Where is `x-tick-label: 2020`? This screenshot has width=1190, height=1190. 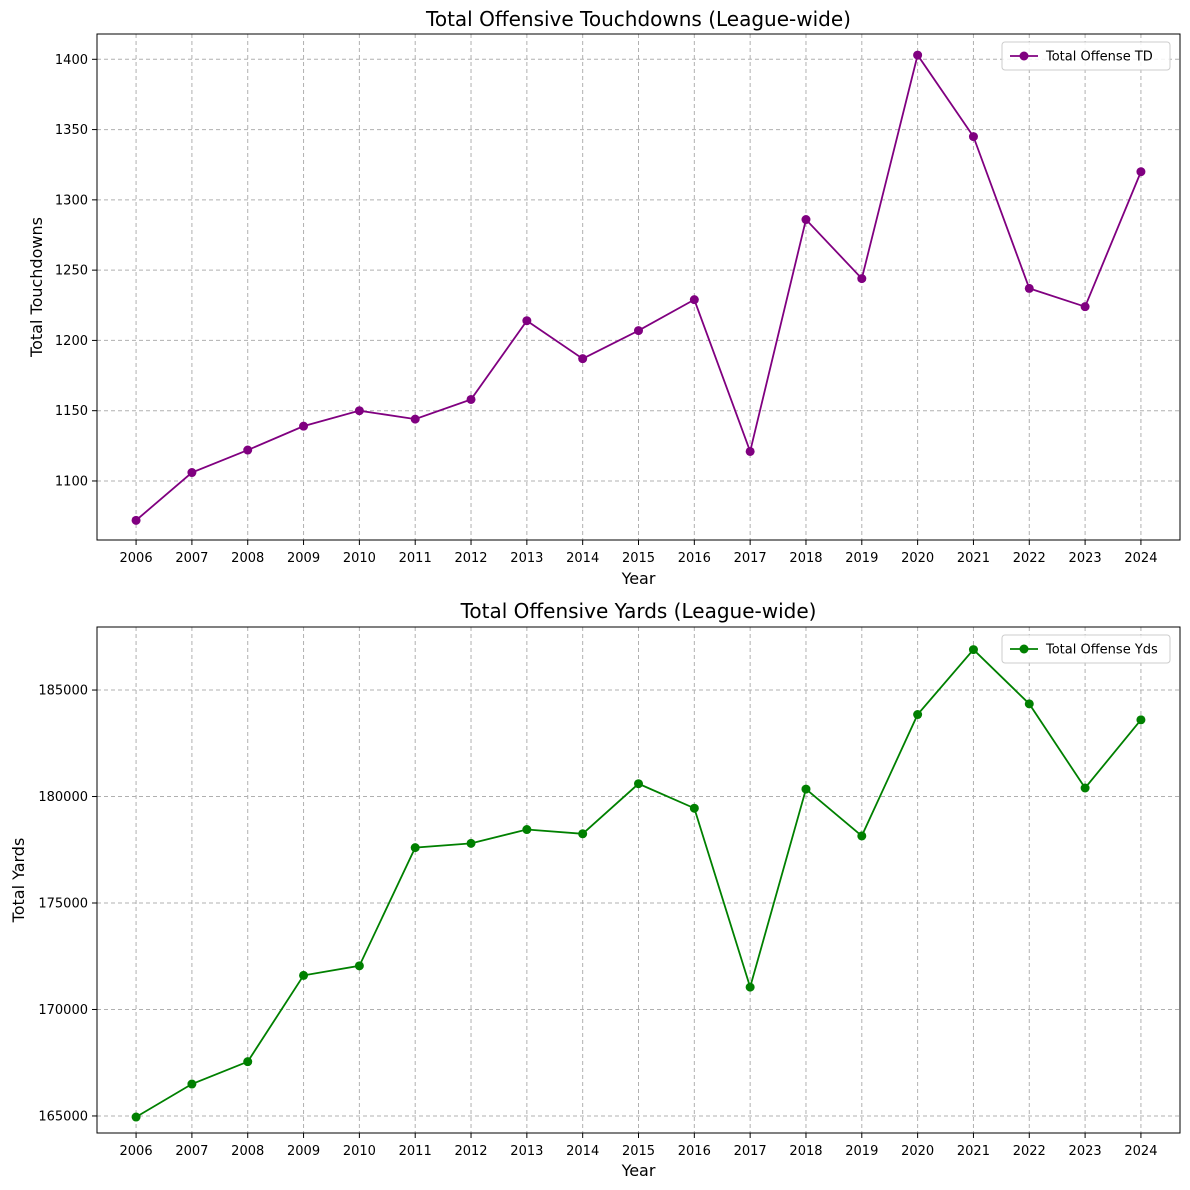 x-tick-label: 2020 is located at coordinates (917, 1151).